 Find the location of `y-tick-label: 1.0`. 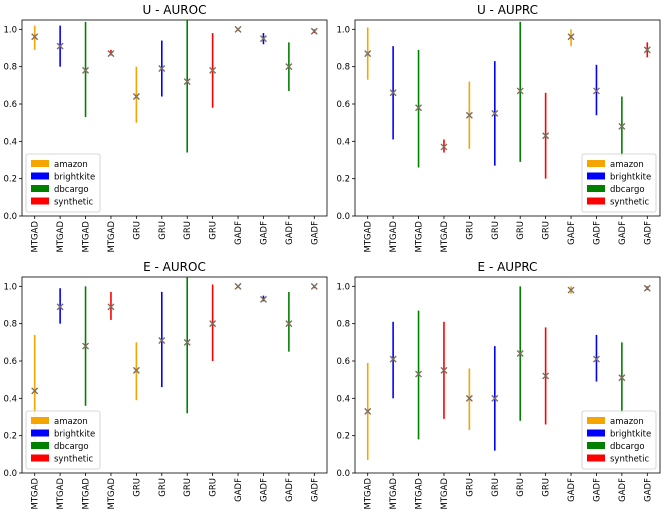

y-tick-label: 1.0 is located at coordinates (10, 30).